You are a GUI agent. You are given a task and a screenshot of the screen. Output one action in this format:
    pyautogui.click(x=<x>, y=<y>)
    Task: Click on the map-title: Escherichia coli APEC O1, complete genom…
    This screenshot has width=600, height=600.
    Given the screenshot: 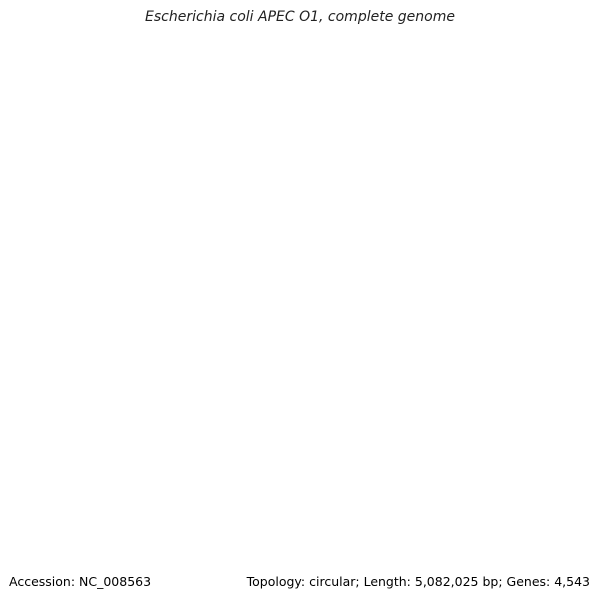 What is the action you would take?
    pyautogui.click(x=300, y=17)
    